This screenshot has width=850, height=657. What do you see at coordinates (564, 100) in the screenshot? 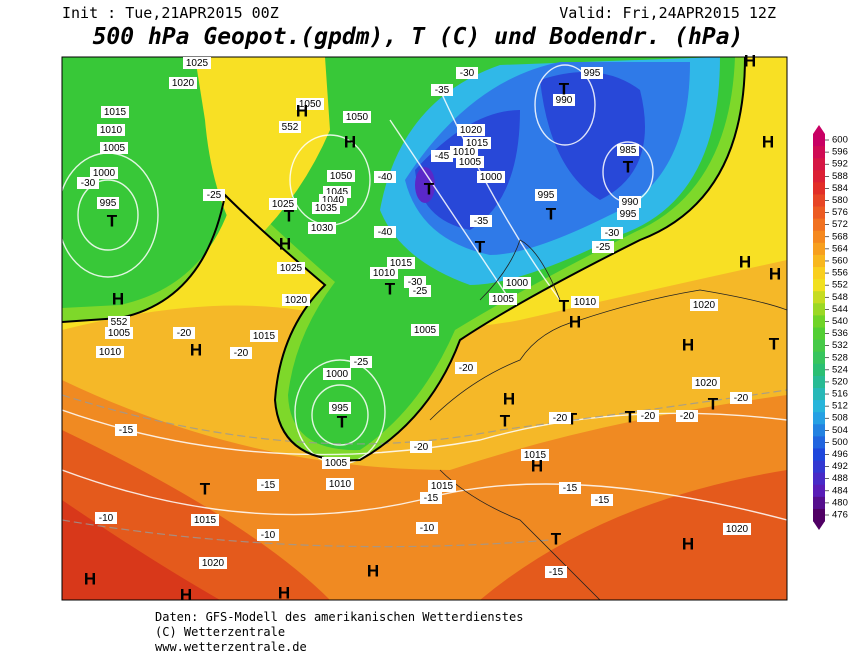
I see `contour-label: 990` at bounding box center [564, 100].